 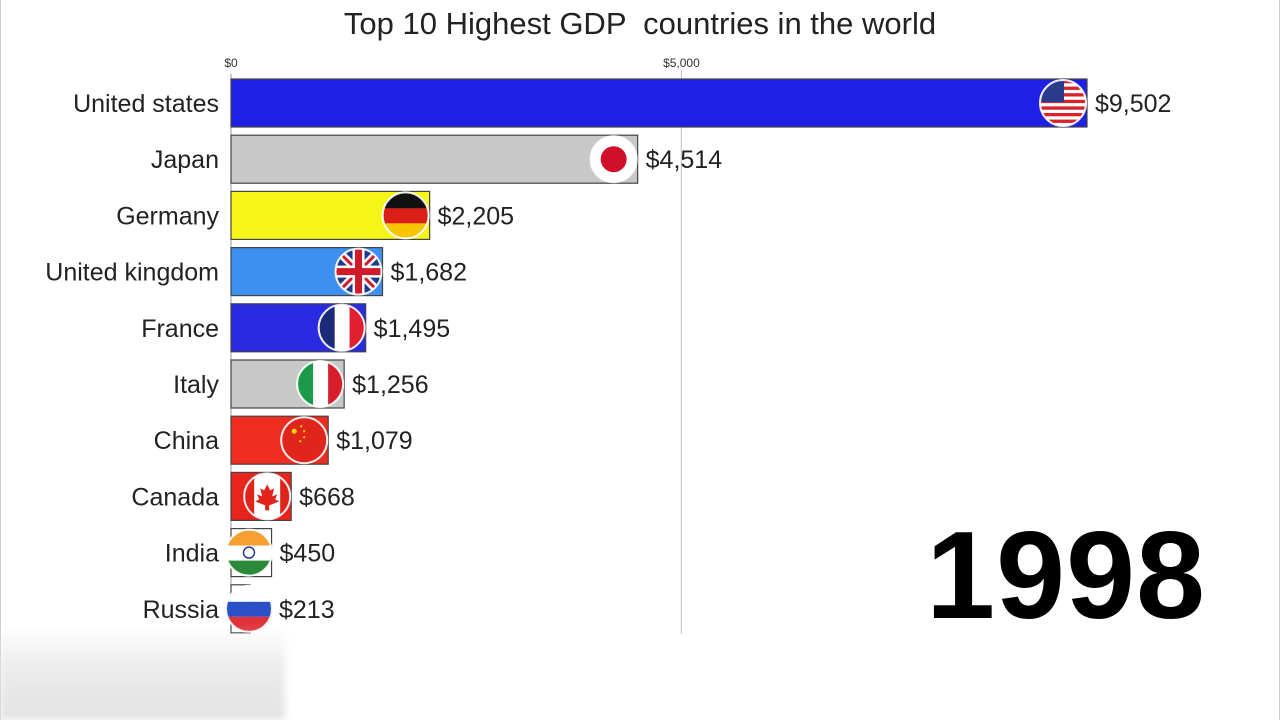 I want to click on category-label: United states, so click(x=146, y=104).